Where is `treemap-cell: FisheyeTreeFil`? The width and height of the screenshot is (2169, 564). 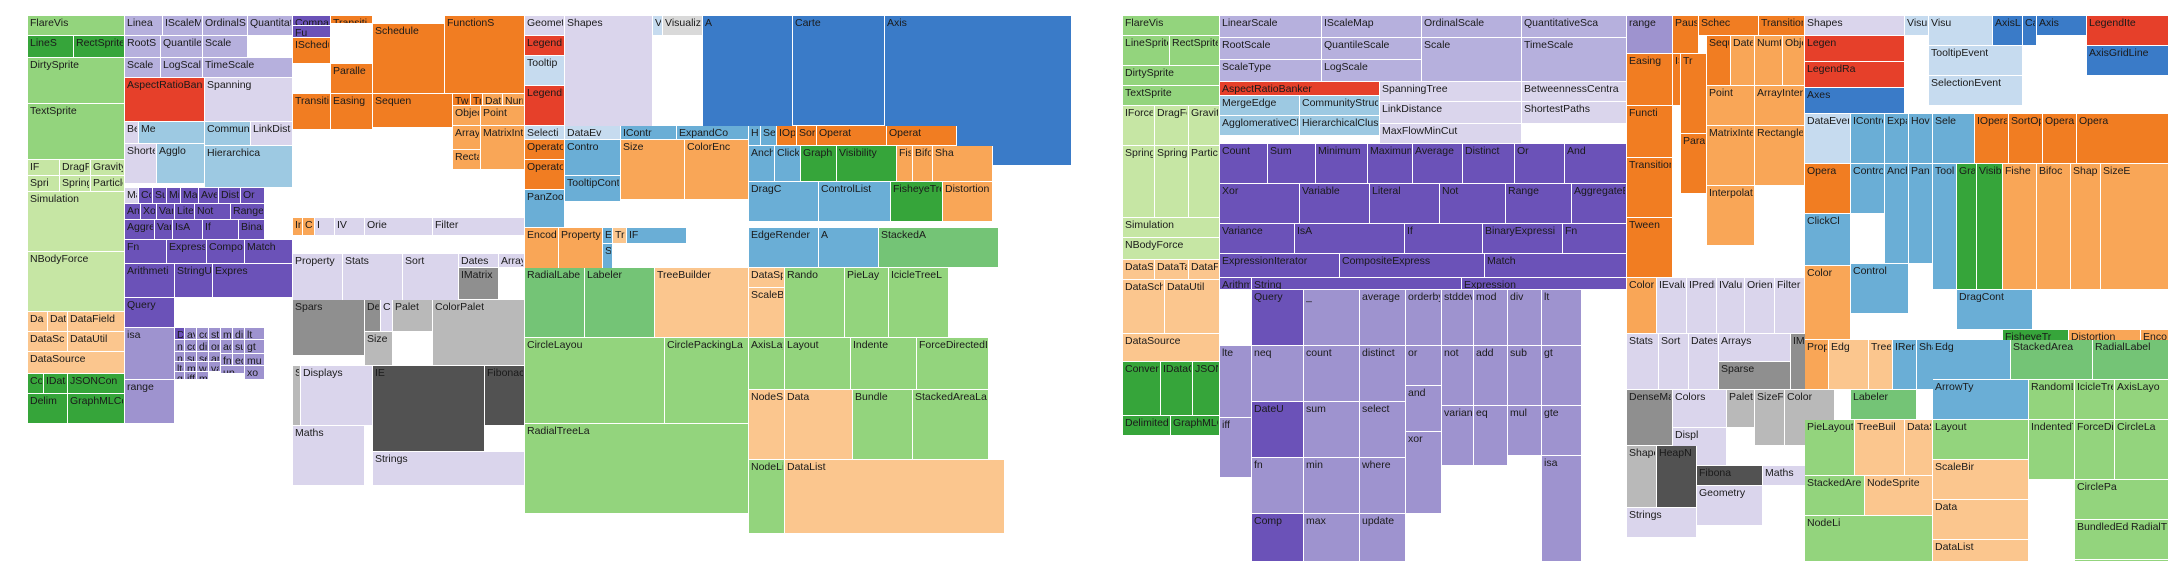 treemap-cell: FisheyeTreeFil is located at coordinates (917, 202).